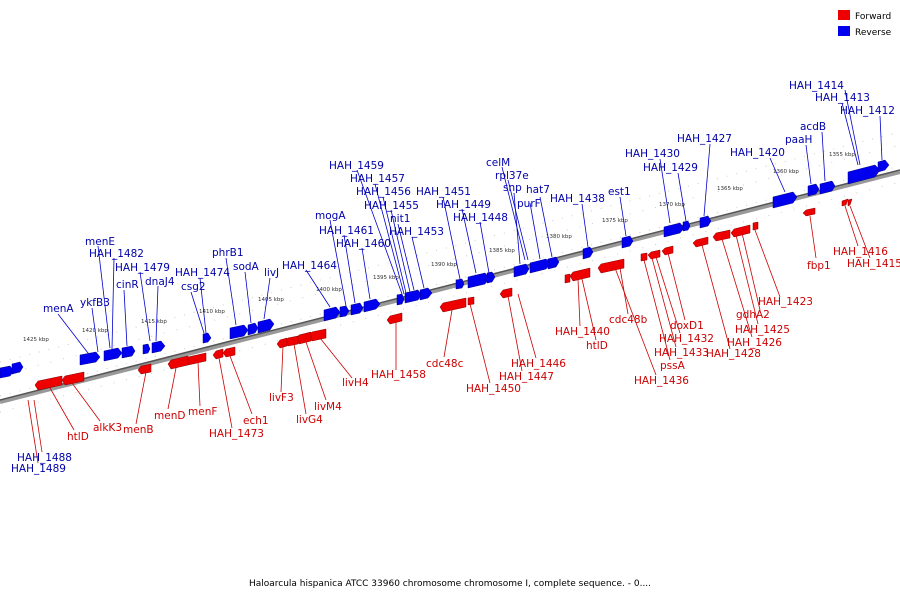  What do you see at coordinates (193, 287) in the screenshot?
I see `gene-label: csg2` at bounding box center [193, 287].